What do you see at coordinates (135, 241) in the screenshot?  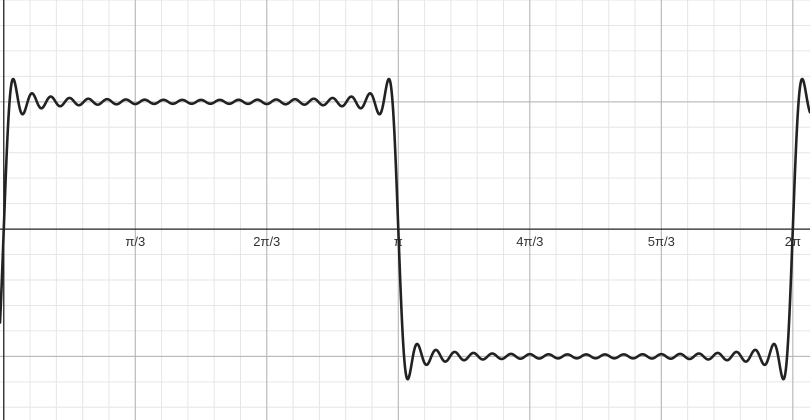 I see `x-tick-label: π/3` at bounding box center [135, 241].